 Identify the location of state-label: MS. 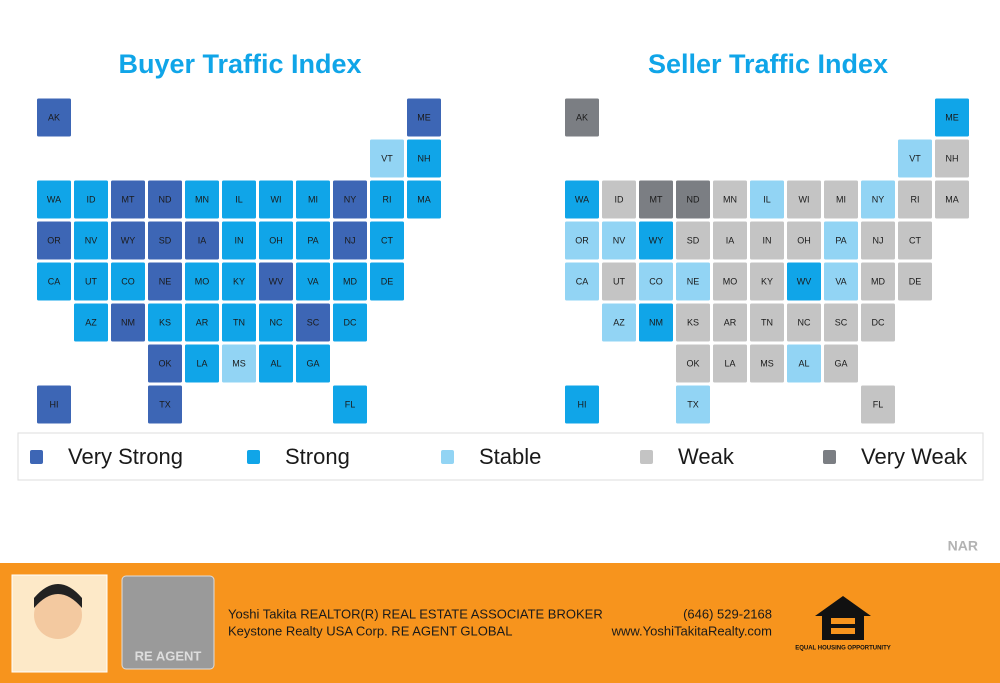
(767, 363).